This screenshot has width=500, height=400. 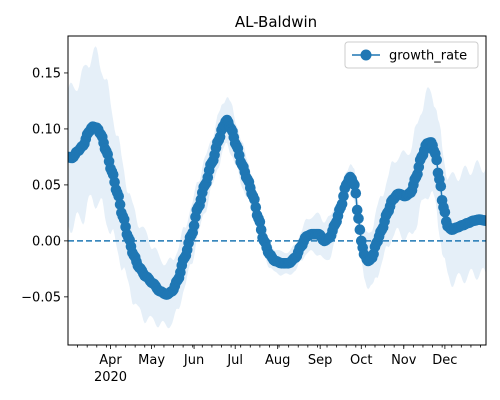 I want to click on y-tick-label: 0.05, so click(x=46, y=185).